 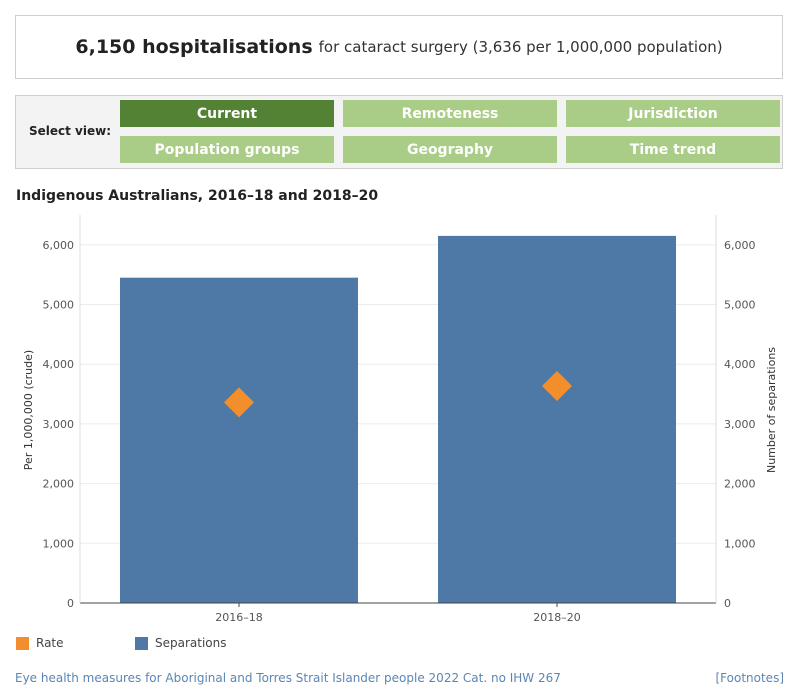 What do you see at coordinates (727, 603) in the screenshot?
I see `right-tick-label: 0` at bounding box center [727, 603].